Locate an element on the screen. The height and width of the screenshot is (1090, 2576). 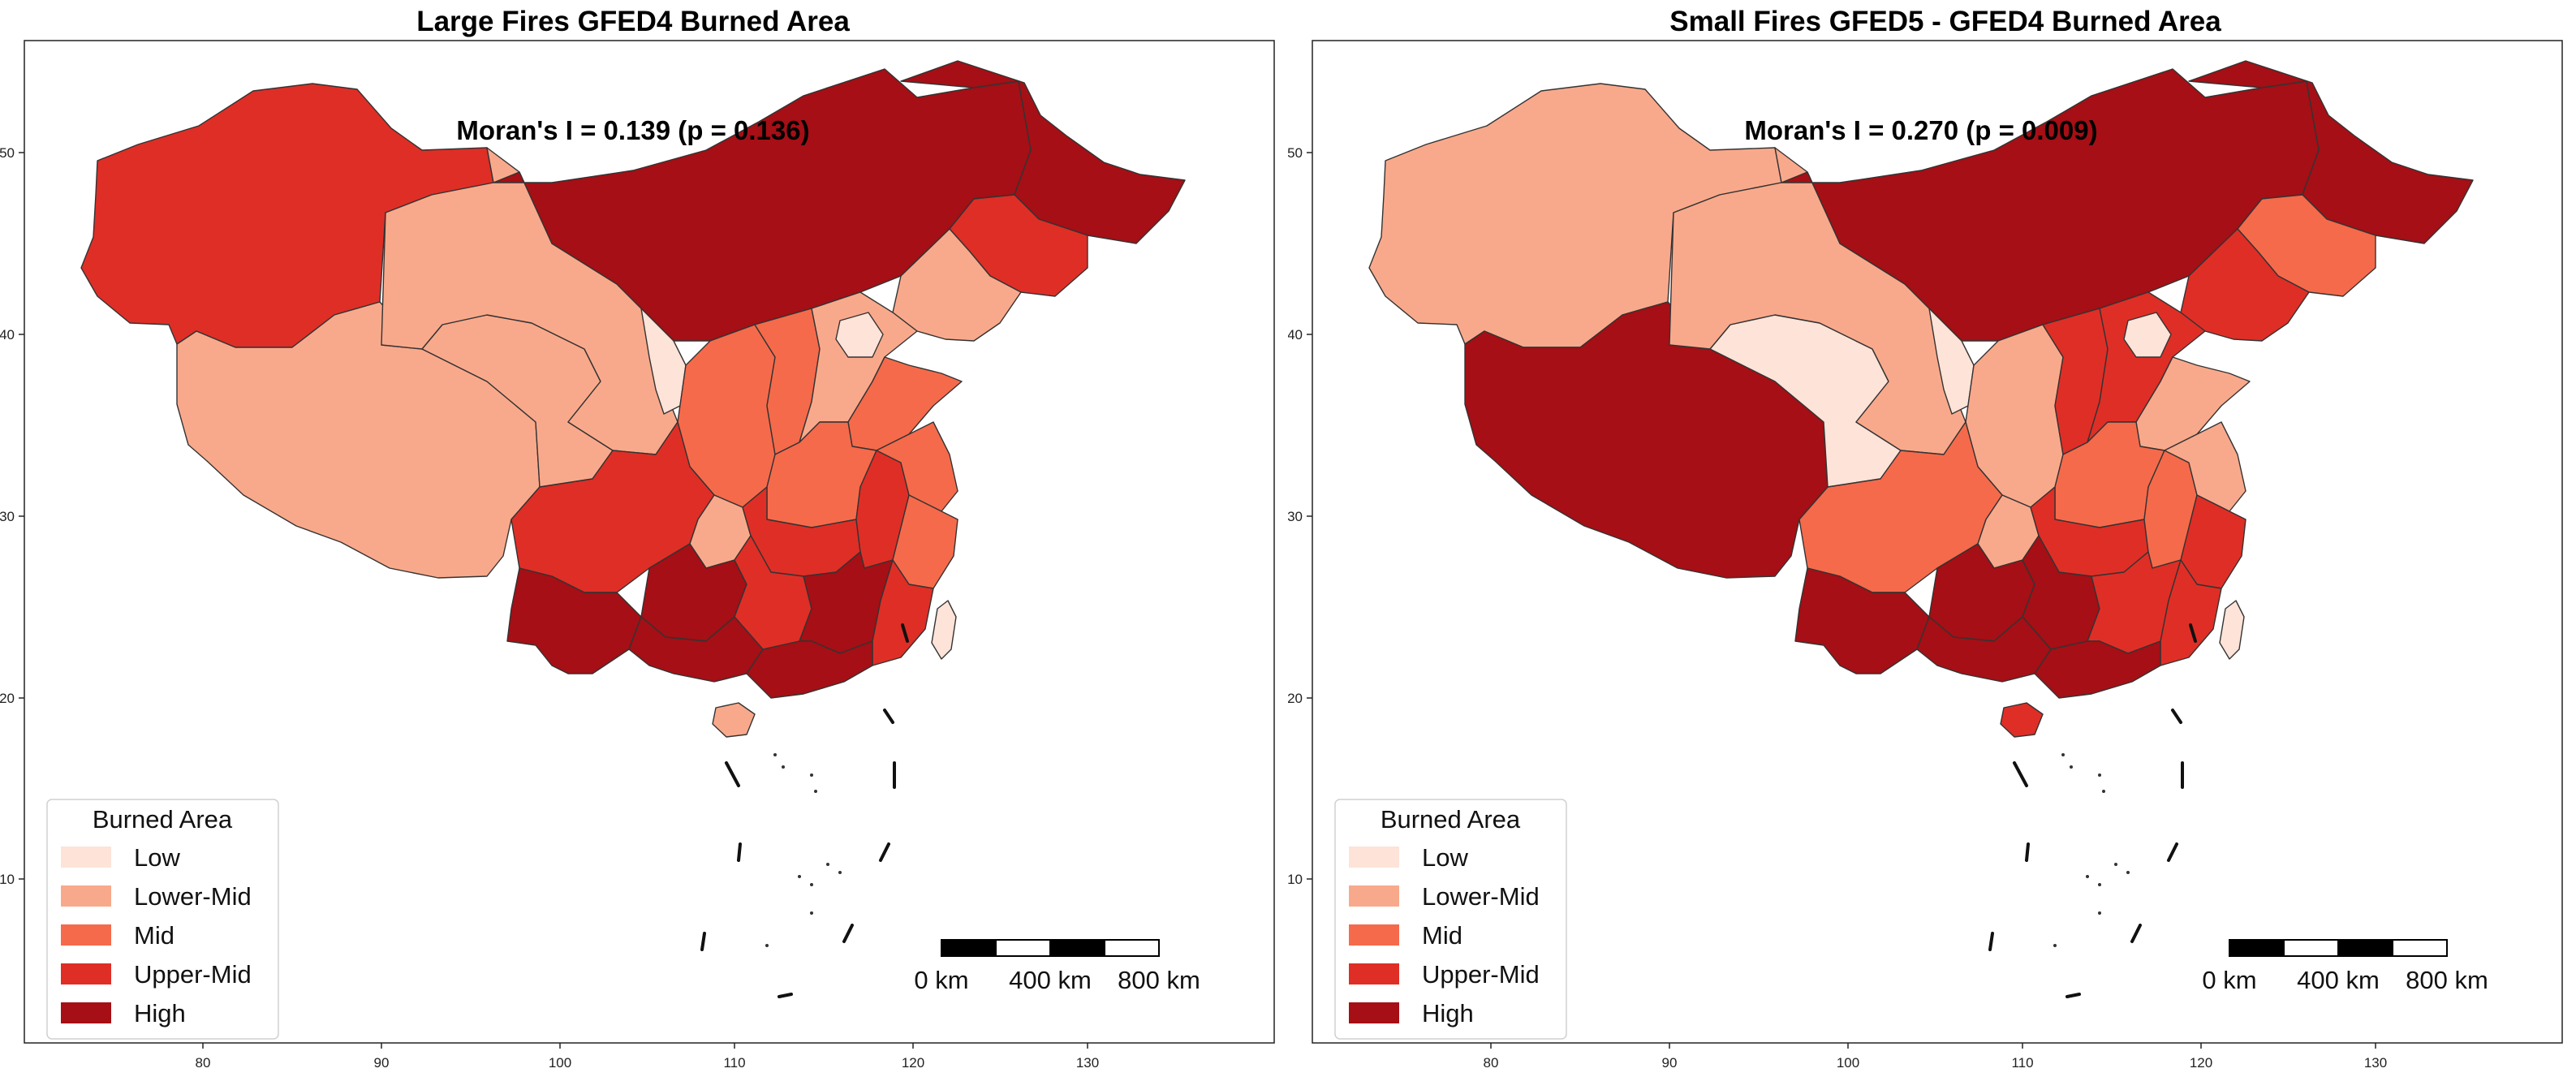
y-tick-label: 40 is located at coordinates (1296, 335).